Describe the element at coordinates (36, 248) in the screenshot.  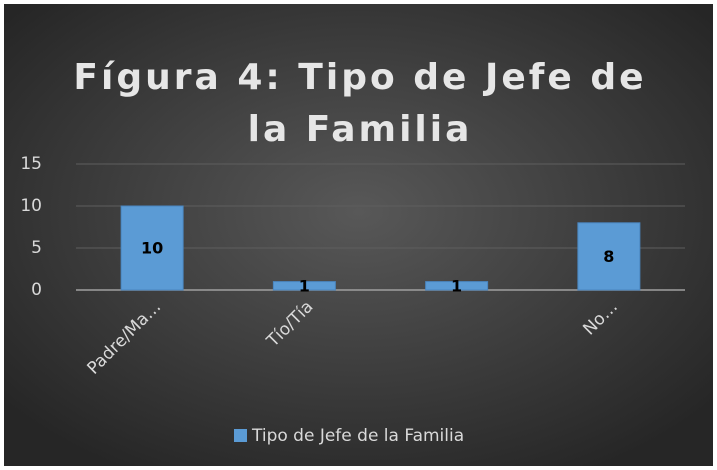
I see `y-tick-label: 5` at that location.